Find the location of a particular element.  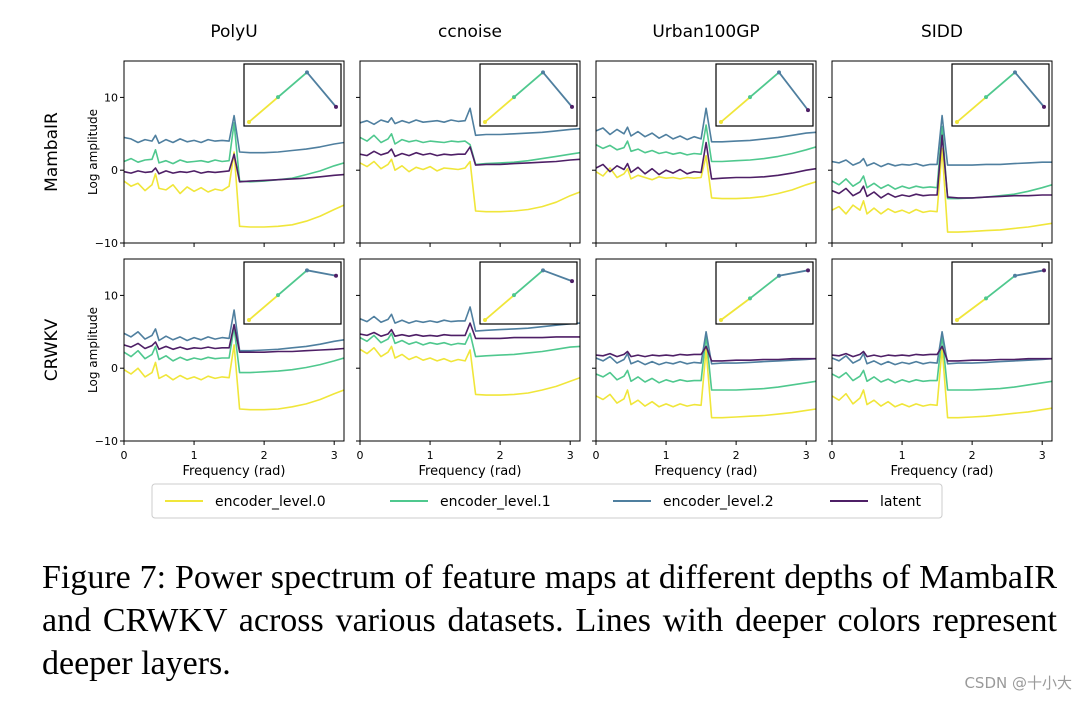

panel-MambaIR-Urban100GP is located at coordinates (704, 153).